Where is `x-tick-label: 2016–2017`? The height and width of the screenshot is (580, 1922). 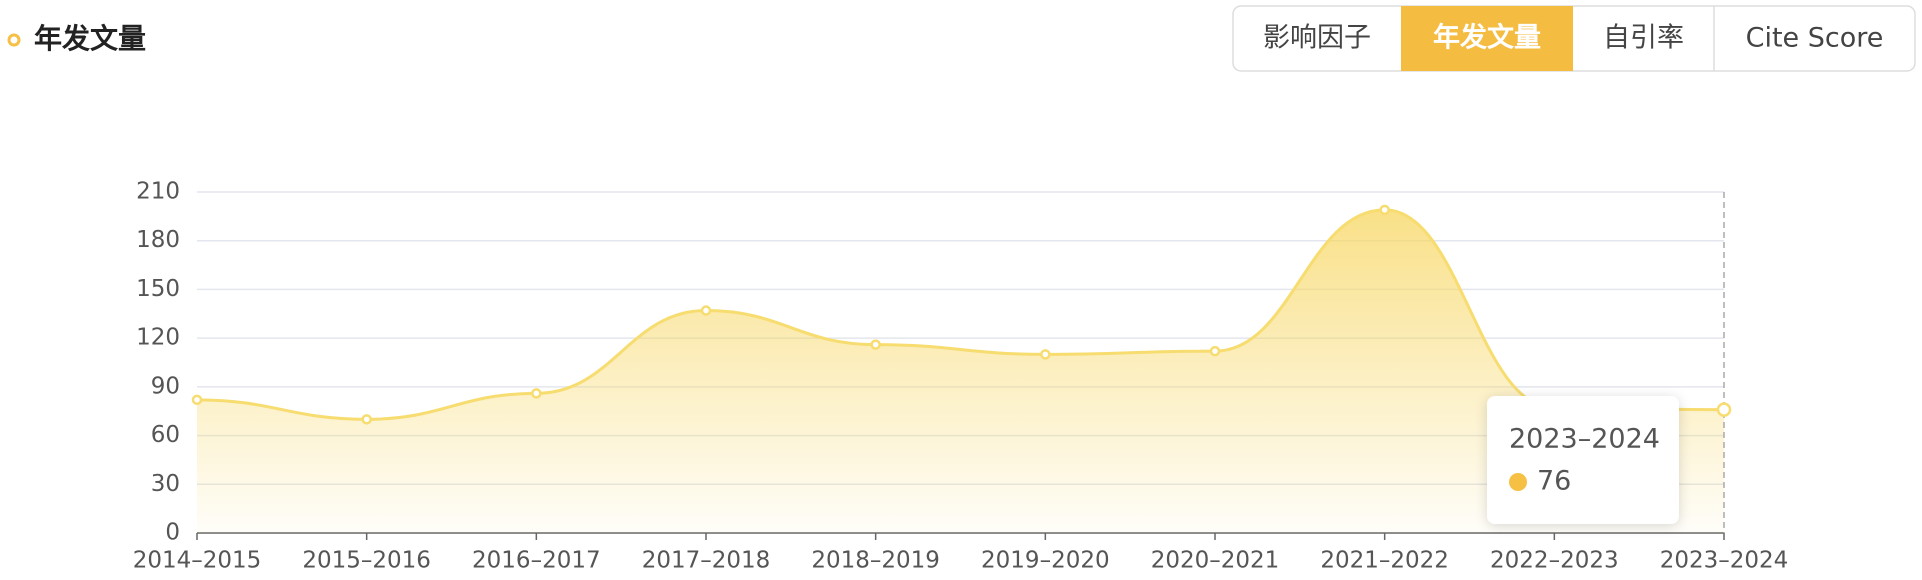 x-tick-label: 2016–2017 is located at coordinates (536, 561).